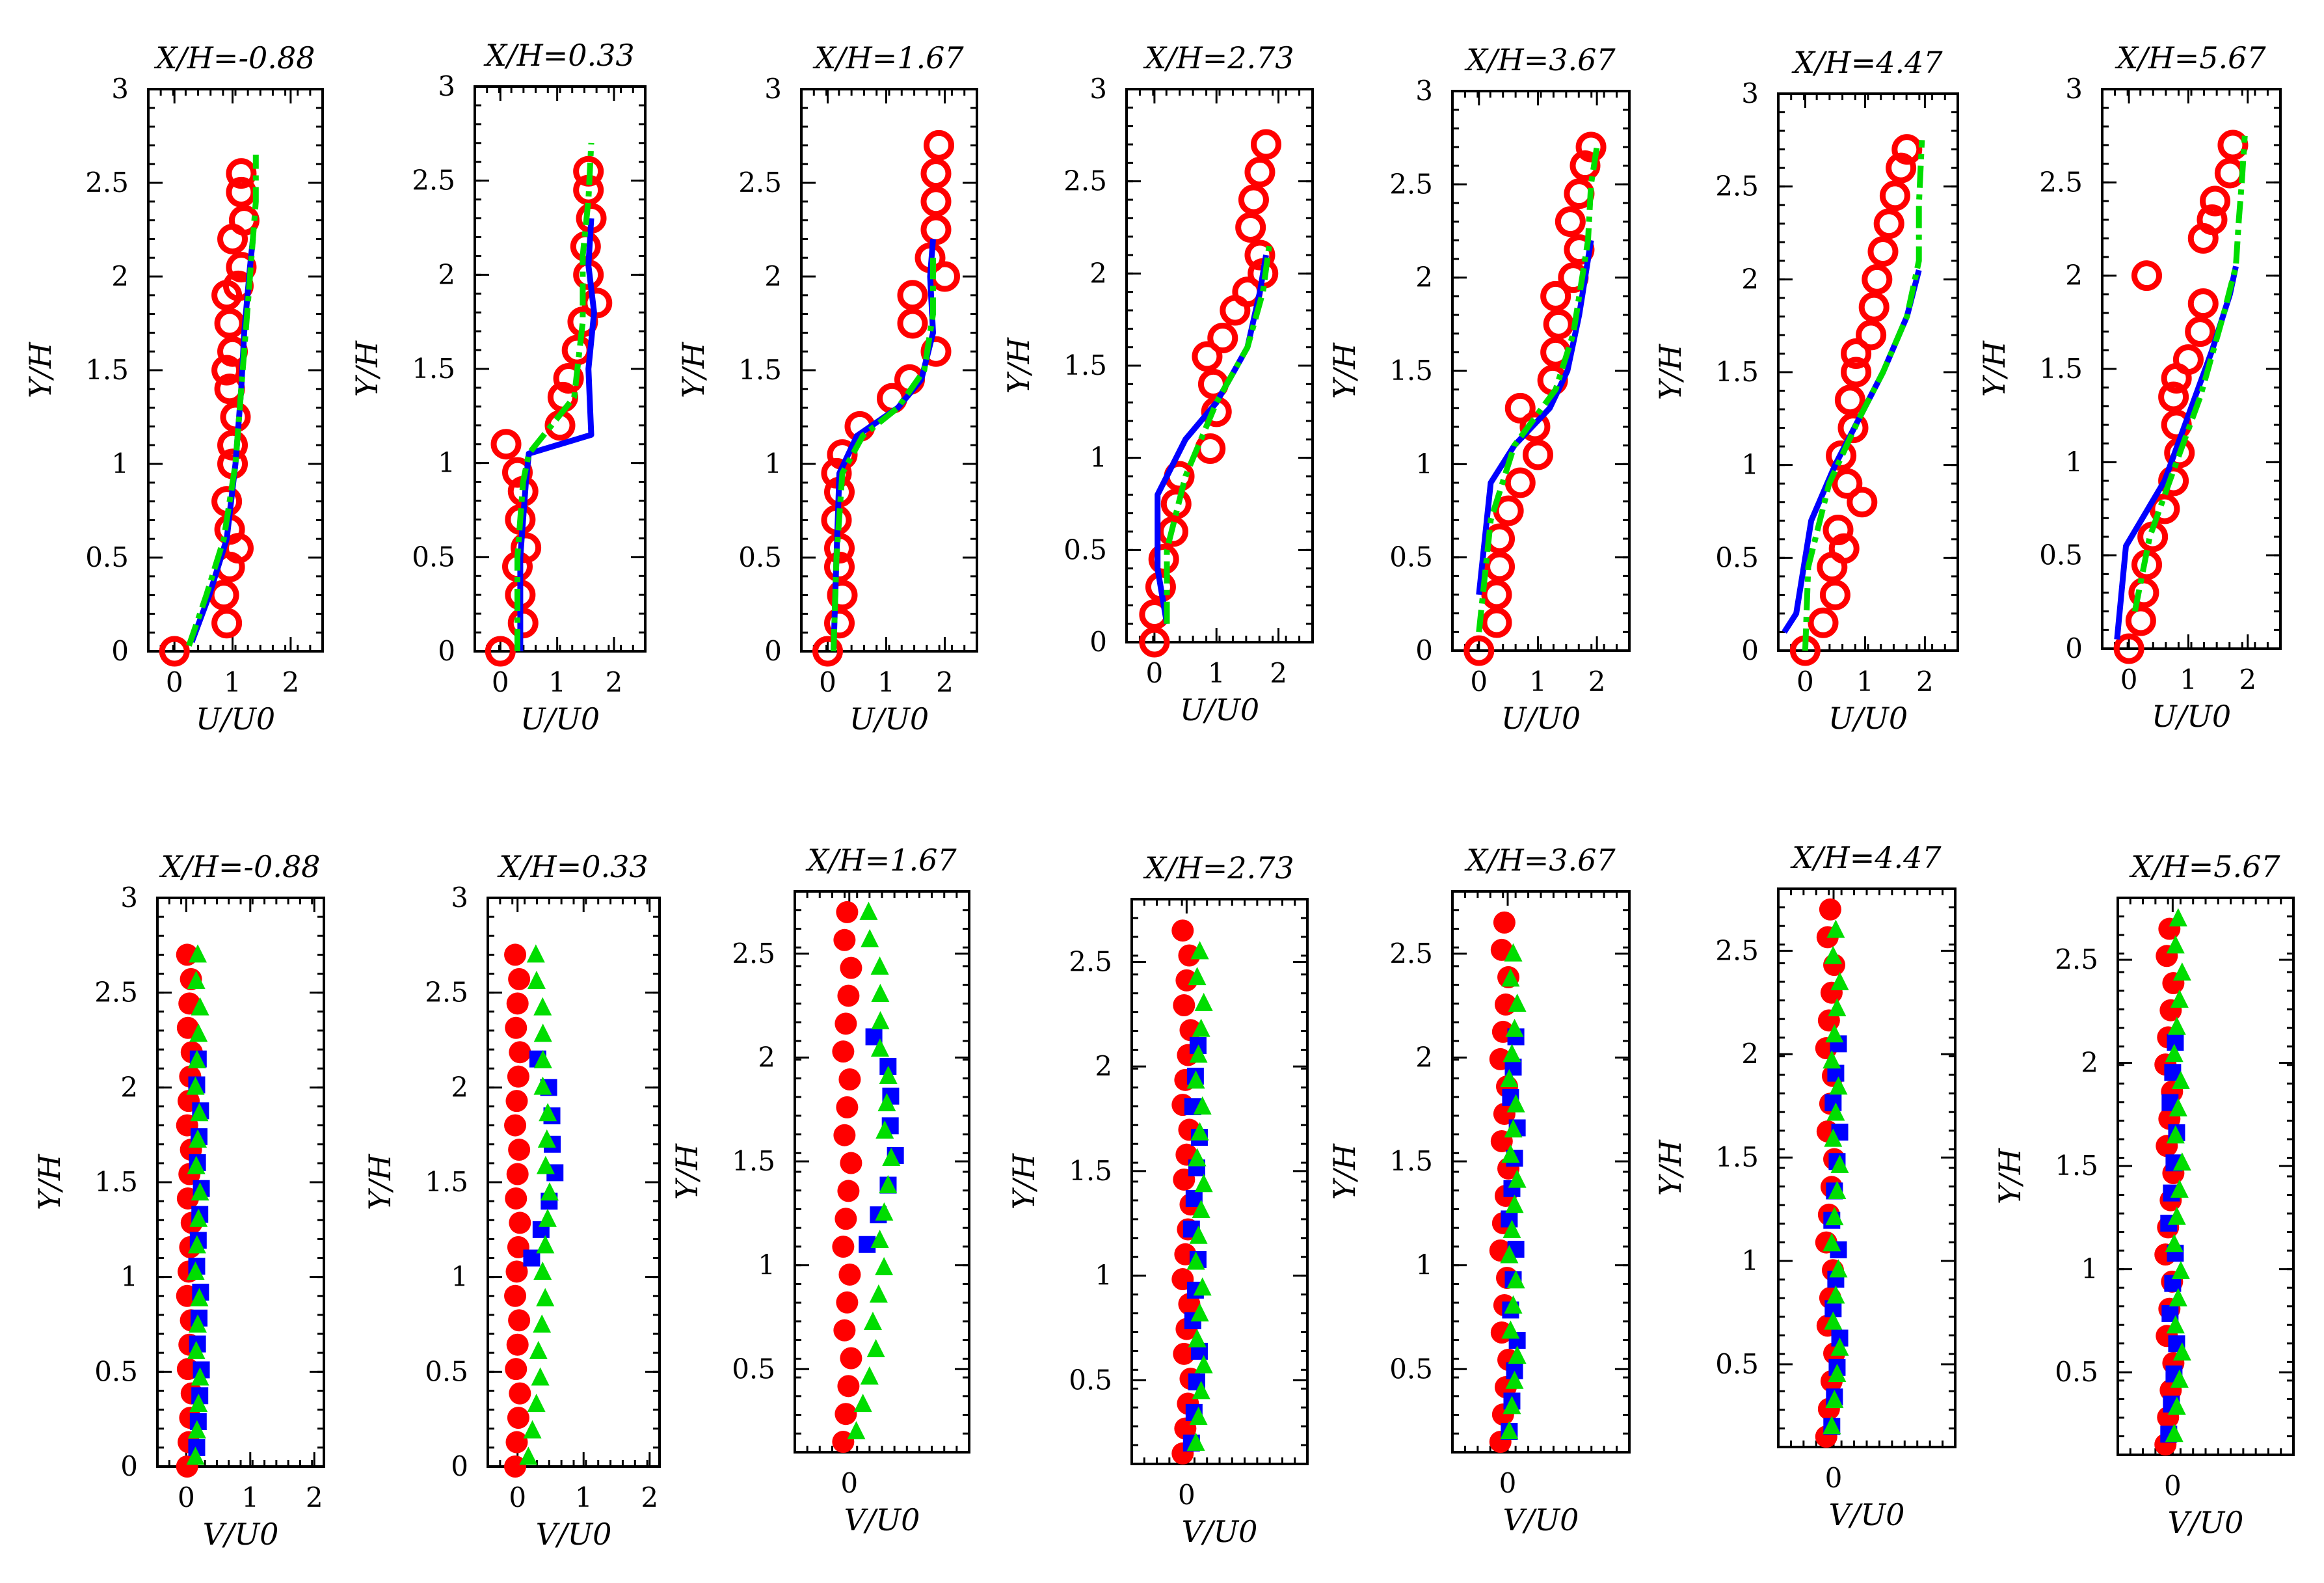 This screenshot has width=2324, height=1583. I want to click on panel-v-6: X/H=4.47 0.5 1 1.5 2 2.5 0V/U0 Y/H, so click(1805, 1186).